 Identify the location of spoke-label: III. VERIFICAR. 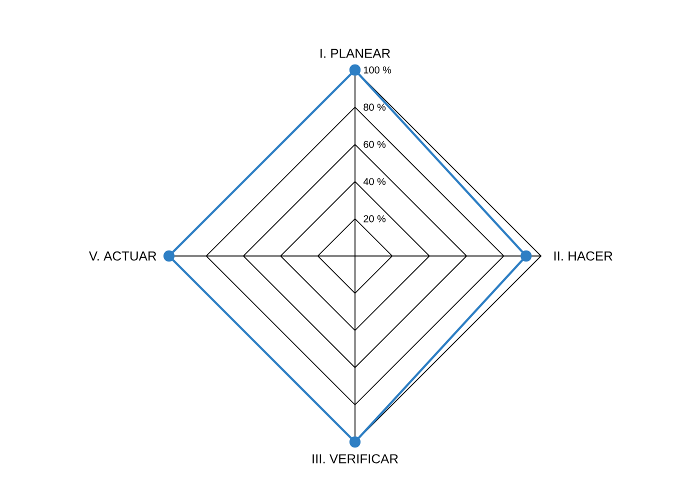
(355, 459).